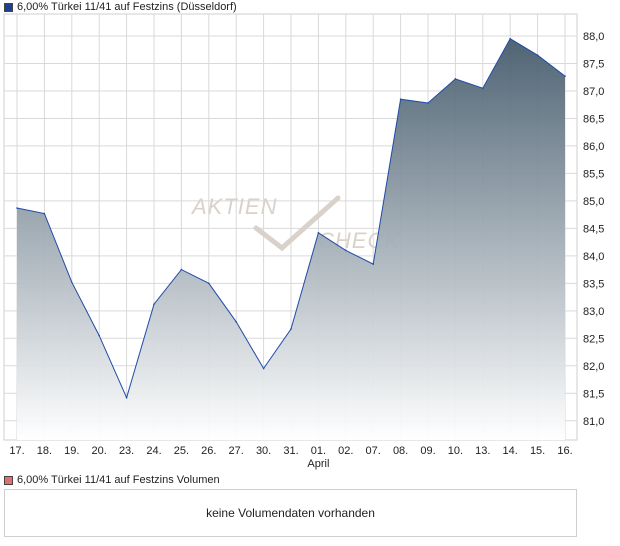  What do you see at coordinates (153, 451) in the screenshot?
I see `x-tick-label: 24.` at bounding box center [153, 451].